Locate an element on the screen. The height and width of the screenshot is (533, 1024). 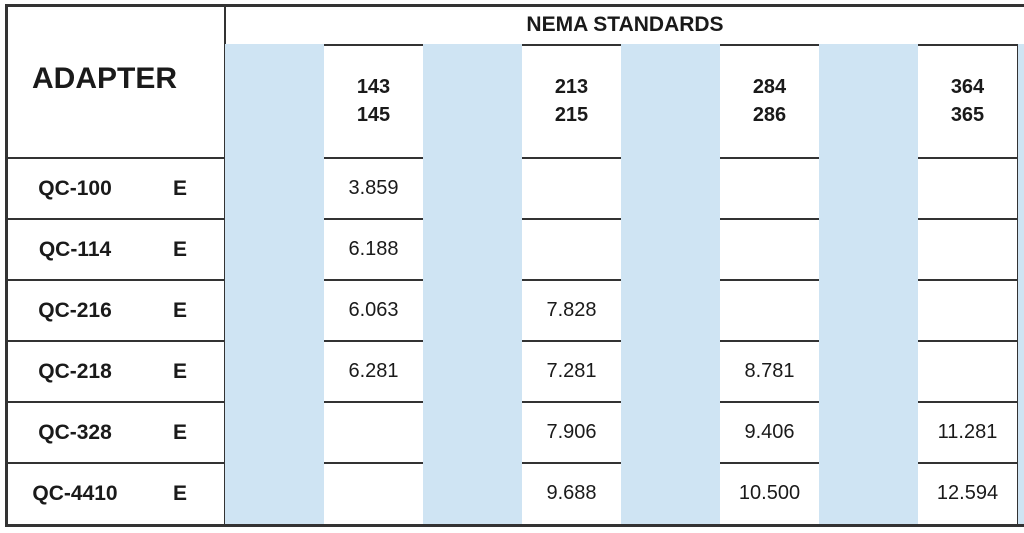
adapter-name: QC-328 is located at coordinates (75, 432).